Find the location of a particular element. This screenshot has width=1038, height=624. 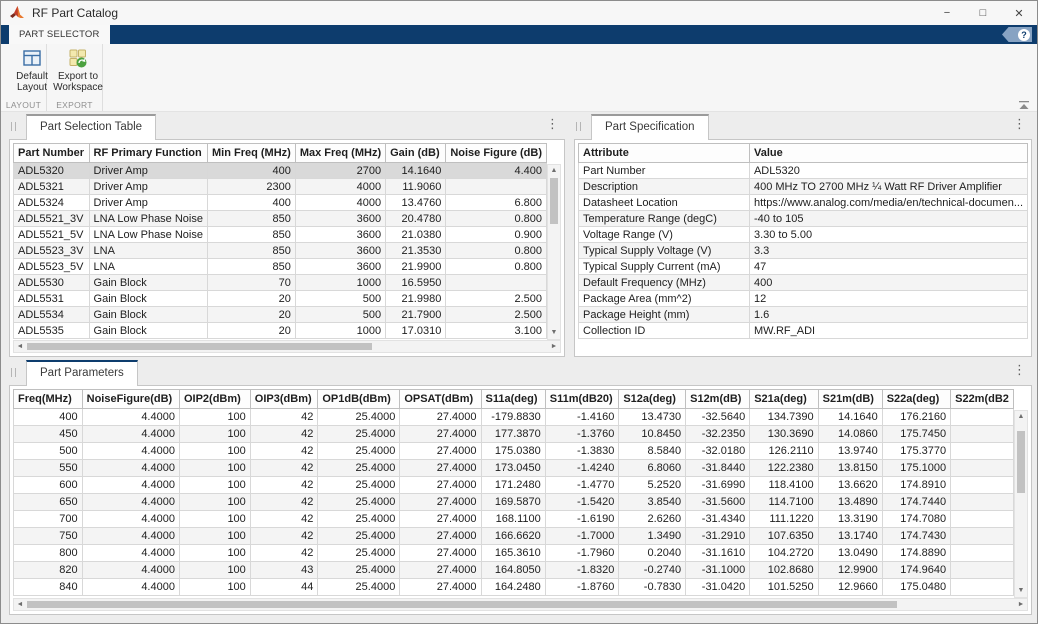

panel-drag-handle-icon is located at coordinates (578, 126).